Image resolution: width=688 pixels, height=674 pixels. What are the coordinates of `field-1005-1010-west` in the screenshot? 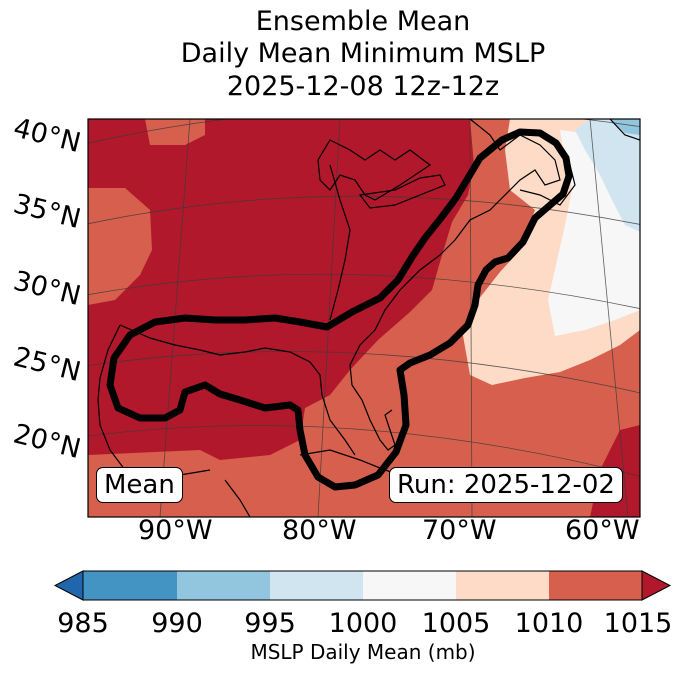 It's located at (120, 246).